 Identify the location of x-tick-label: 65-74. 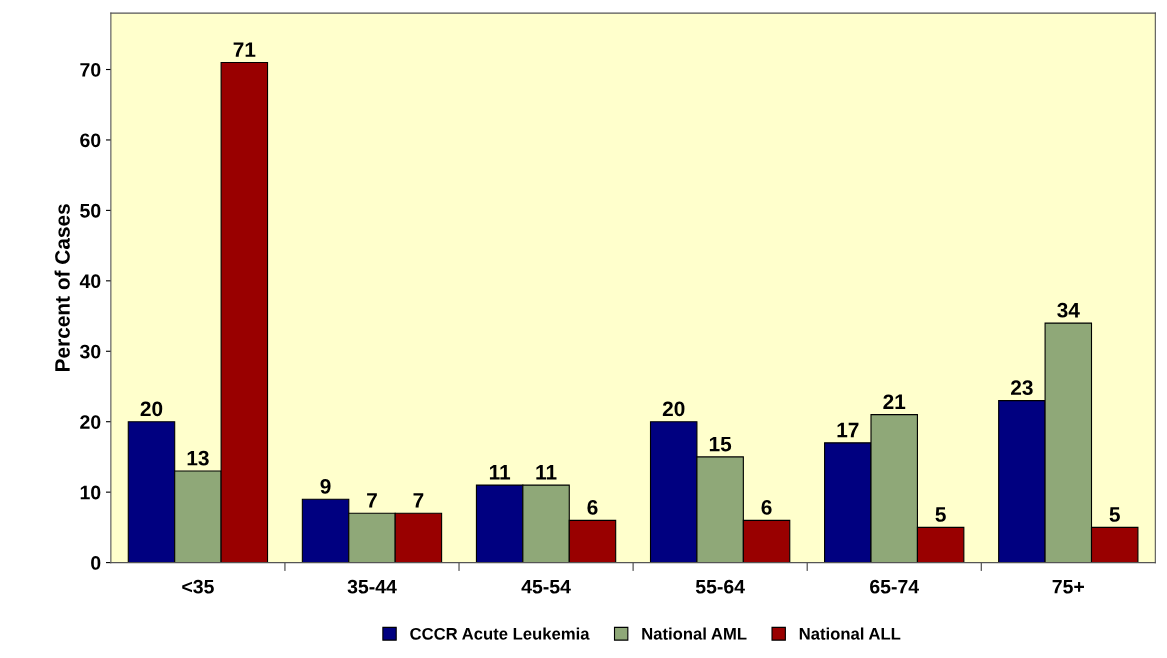
(894, 586).